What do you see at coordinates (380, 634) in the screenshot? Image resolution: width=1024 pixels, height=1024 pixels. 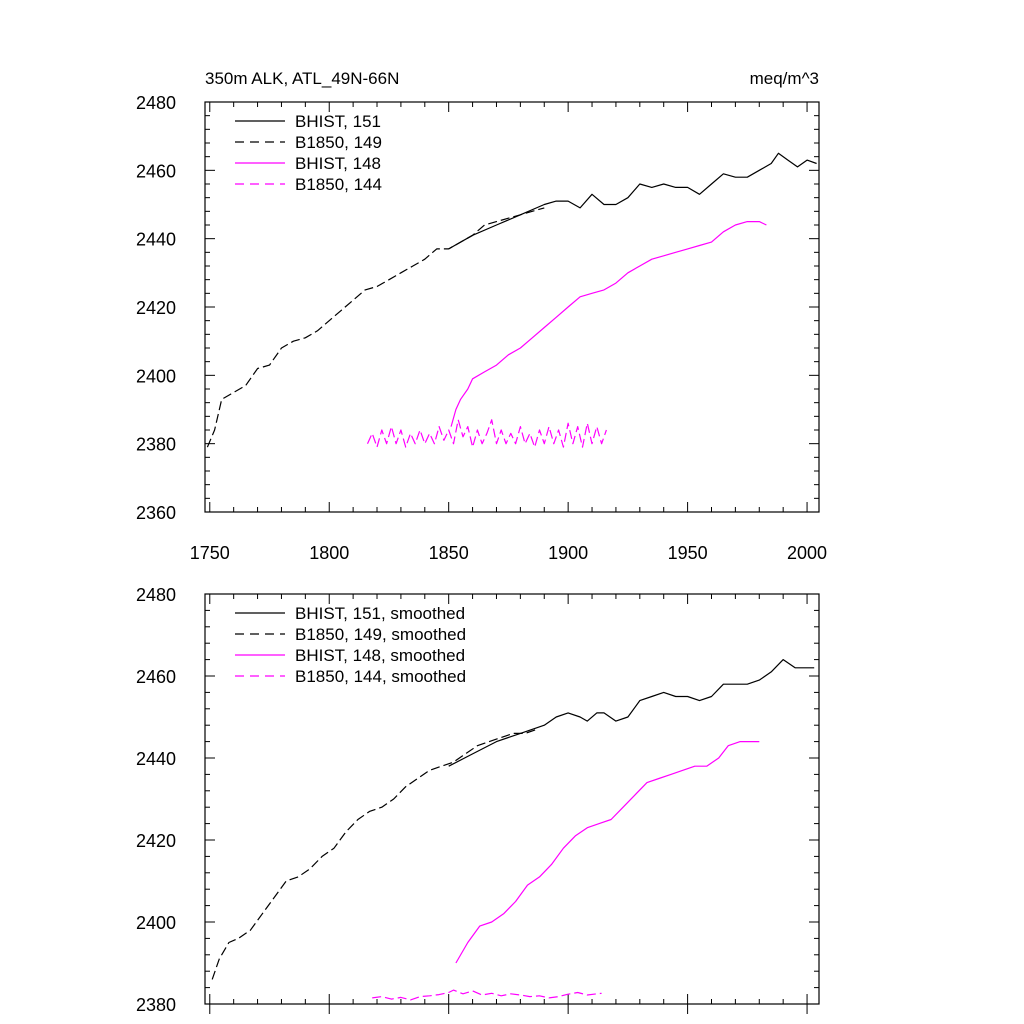 I see `legend-label: B1850, 149, smoothed` at bounding box center [380, 634].